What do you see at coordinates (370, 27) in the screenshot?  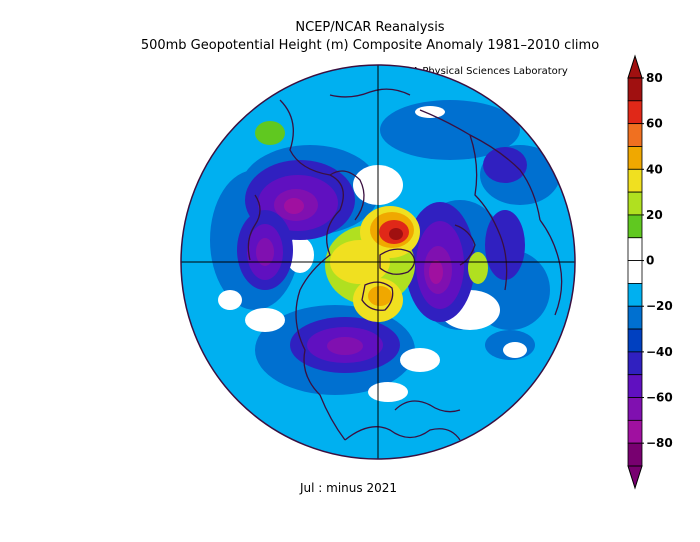 I see `title-line-1: NCEP/NCAR Reanalysis` at bounding box center [370, 27].